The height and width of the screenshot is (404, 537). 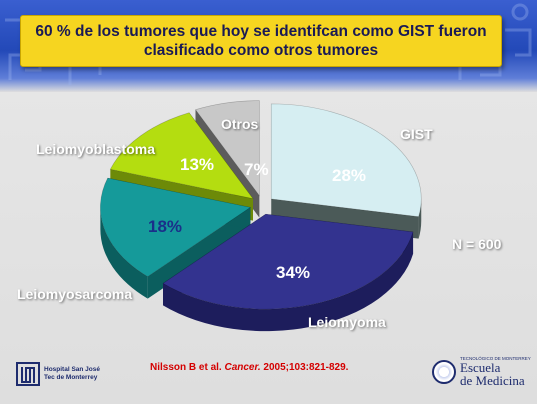 I want to click on citation-authors: Nilsson B et al., so click(x=186, y=367).